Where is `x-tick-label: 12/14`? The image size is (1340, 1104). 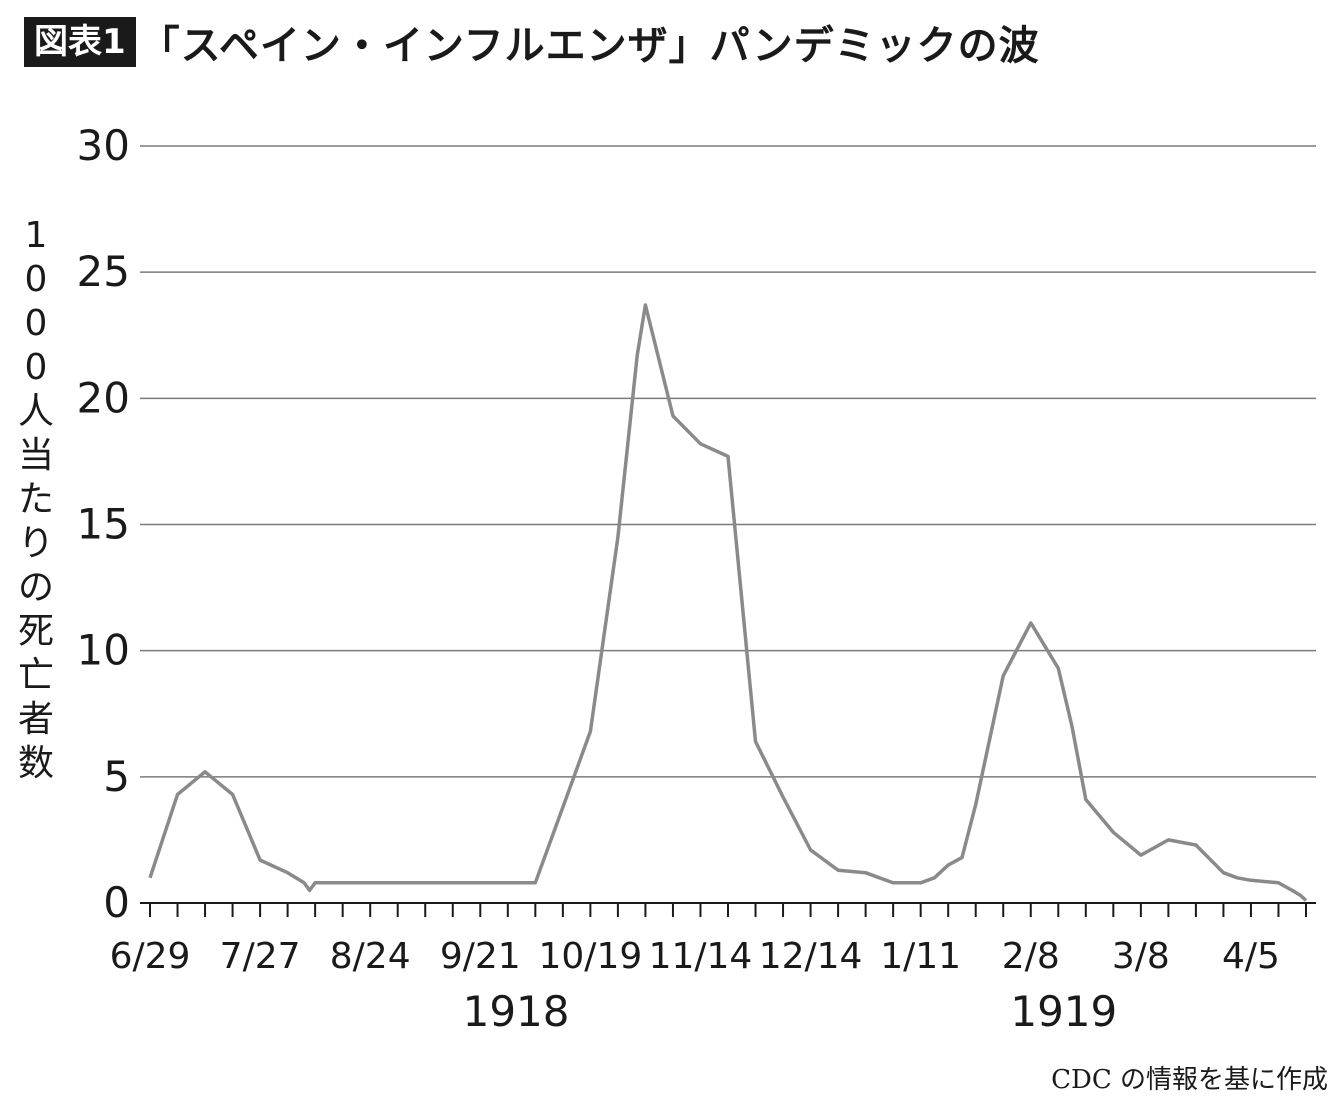 x-tick-label: 12/14 is located at coordinates (811, 956).